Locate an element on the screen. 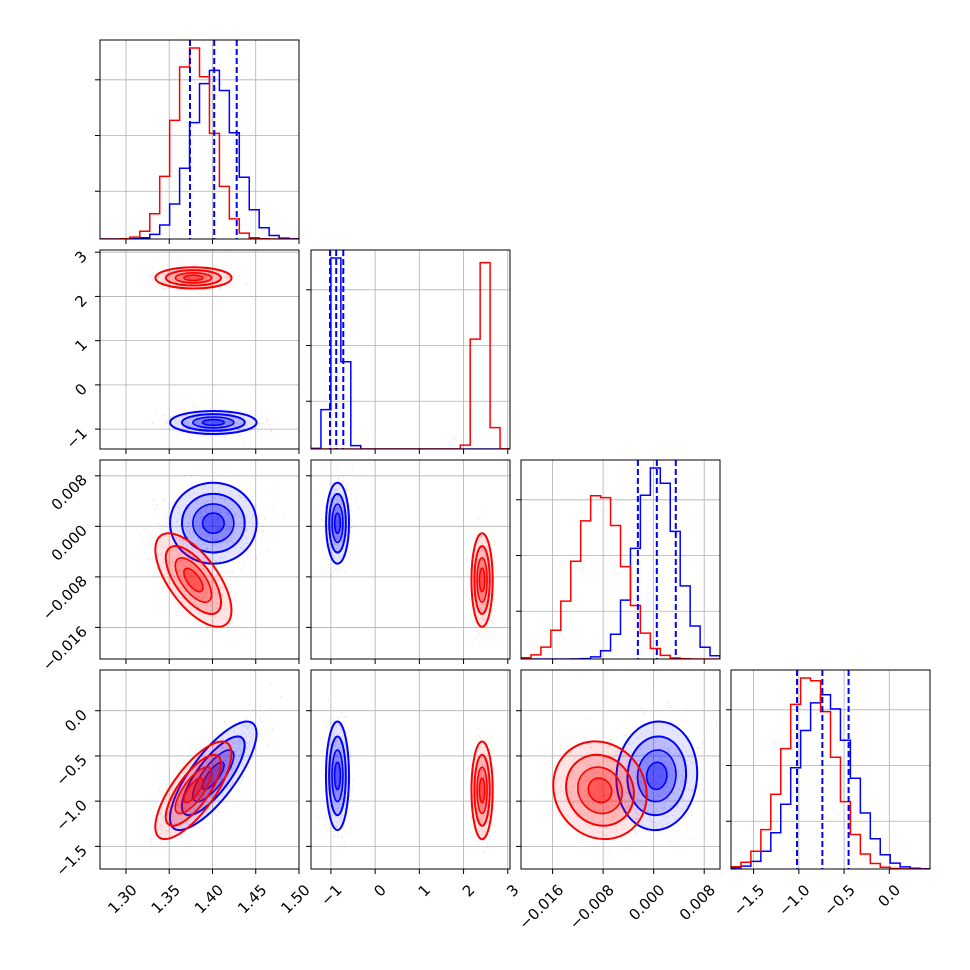 The height and width of the screenshot is (970, 970). y-tick-label: 3 is located at coordinates (80, 256).